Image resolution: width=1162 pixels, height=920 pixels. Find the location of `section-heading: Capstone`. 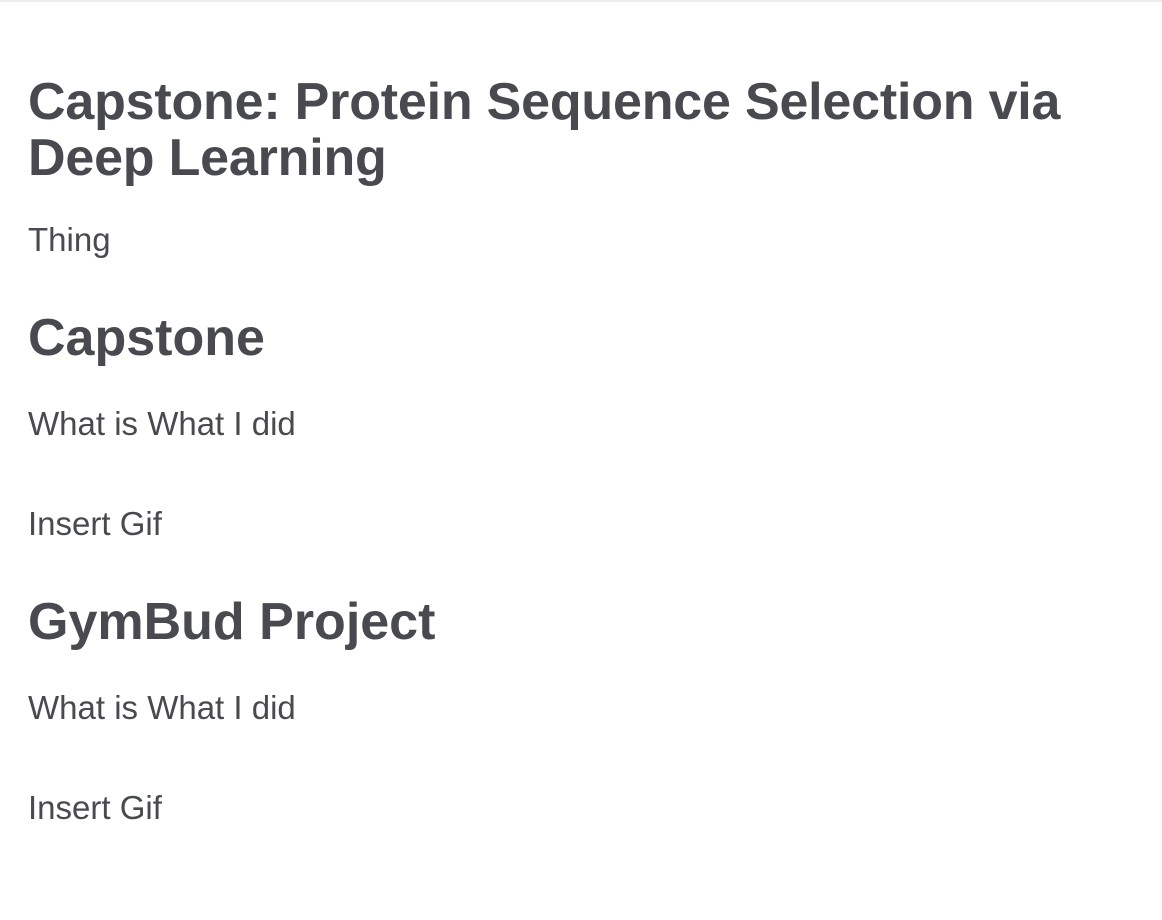

section-heading: Capstone is located at coordinates (146, 338).